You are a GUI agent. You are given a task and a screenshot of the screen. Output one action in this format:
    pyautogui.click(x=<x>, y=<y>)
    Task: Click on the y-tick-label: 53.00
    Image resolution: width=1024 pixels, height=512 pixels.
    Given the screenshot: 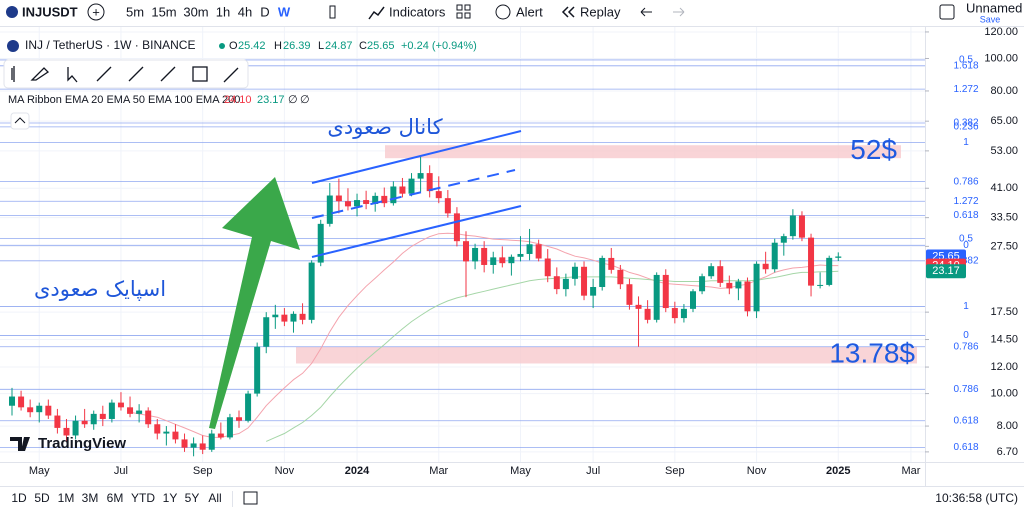 What is the action you would take?
    pyautogui.click(x=1004, y=151)
    